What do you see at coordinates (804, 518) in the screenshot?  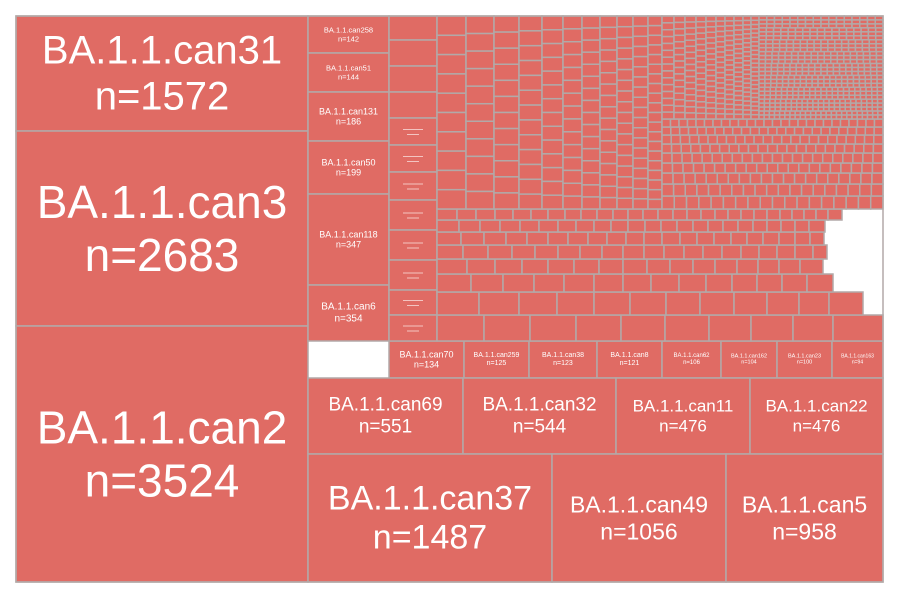 I see `tile-rect` at bounding box center [804, 518].